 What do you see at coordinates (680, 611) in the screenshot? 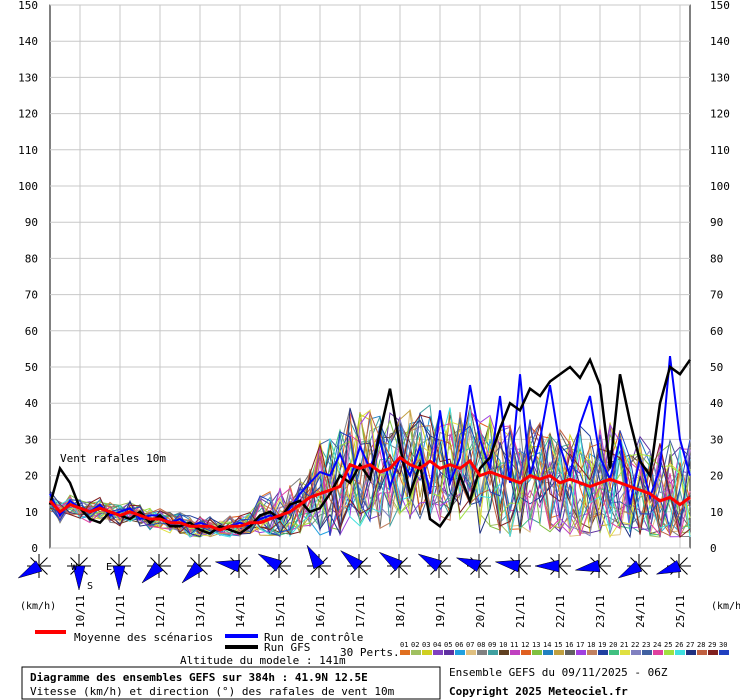
I see `x-tick-label: 25/11` at bounding box center [680, 611].